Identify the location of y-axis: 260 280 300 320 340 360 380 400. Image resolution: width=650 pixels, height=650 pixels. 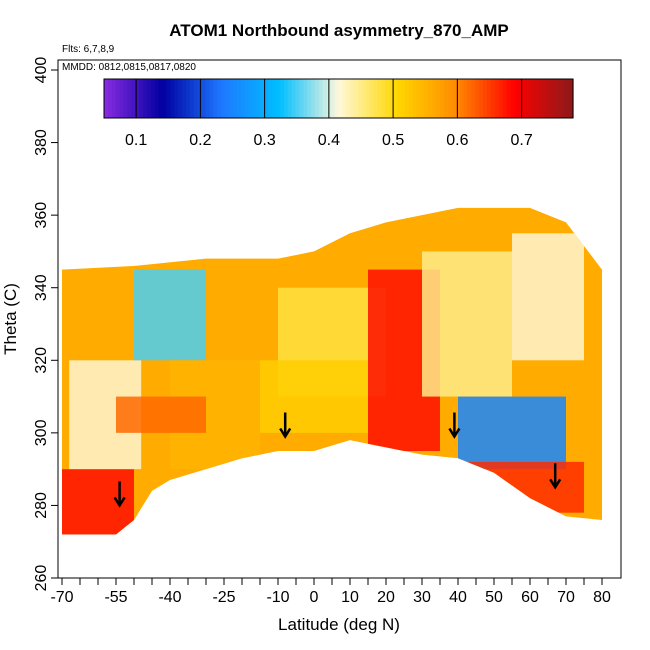
(46, 324).